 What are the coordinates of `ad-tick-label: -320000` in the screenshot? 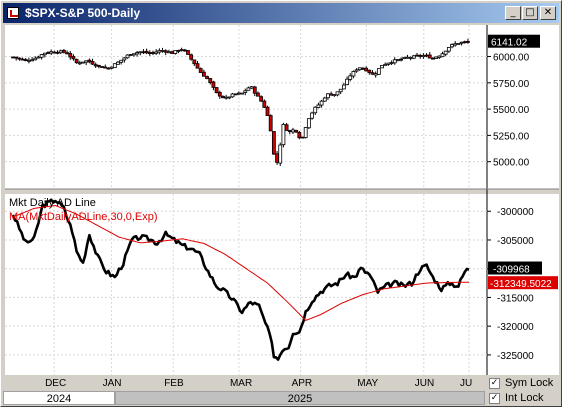 It's located at (515, 327).